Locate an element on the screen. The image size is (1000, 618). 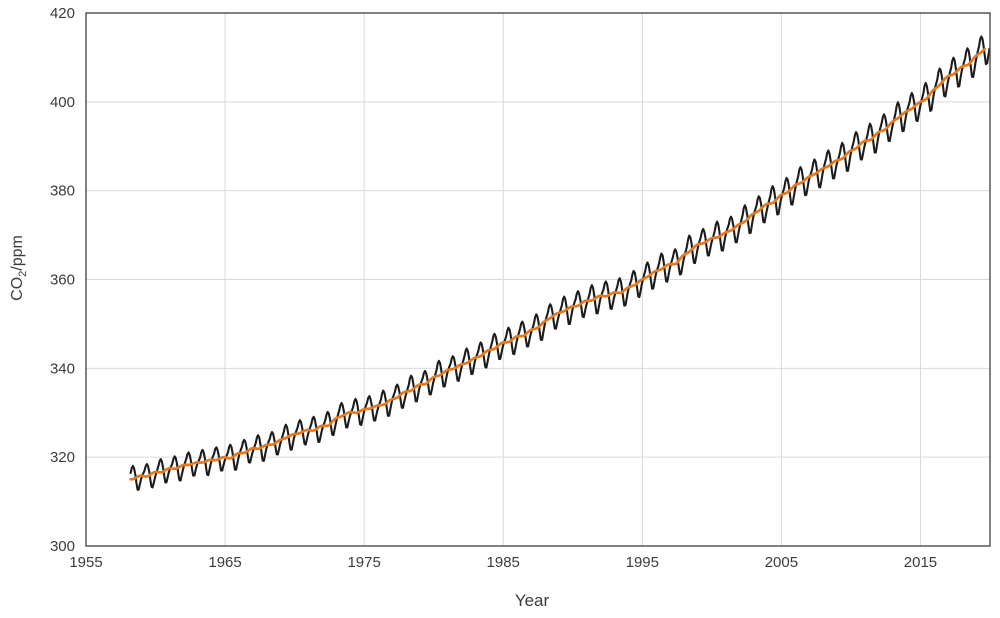
y-axis-label: CO2/ppm is located at coordinates (19, 268).